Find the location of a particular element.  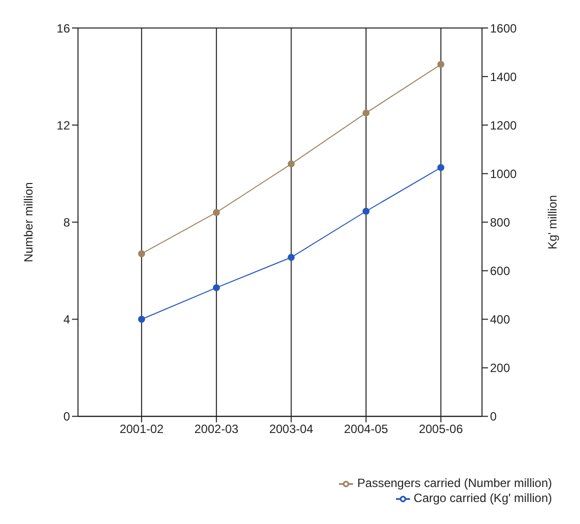

x-tick-label: 2002-03 is located at coordinates (216, 429).